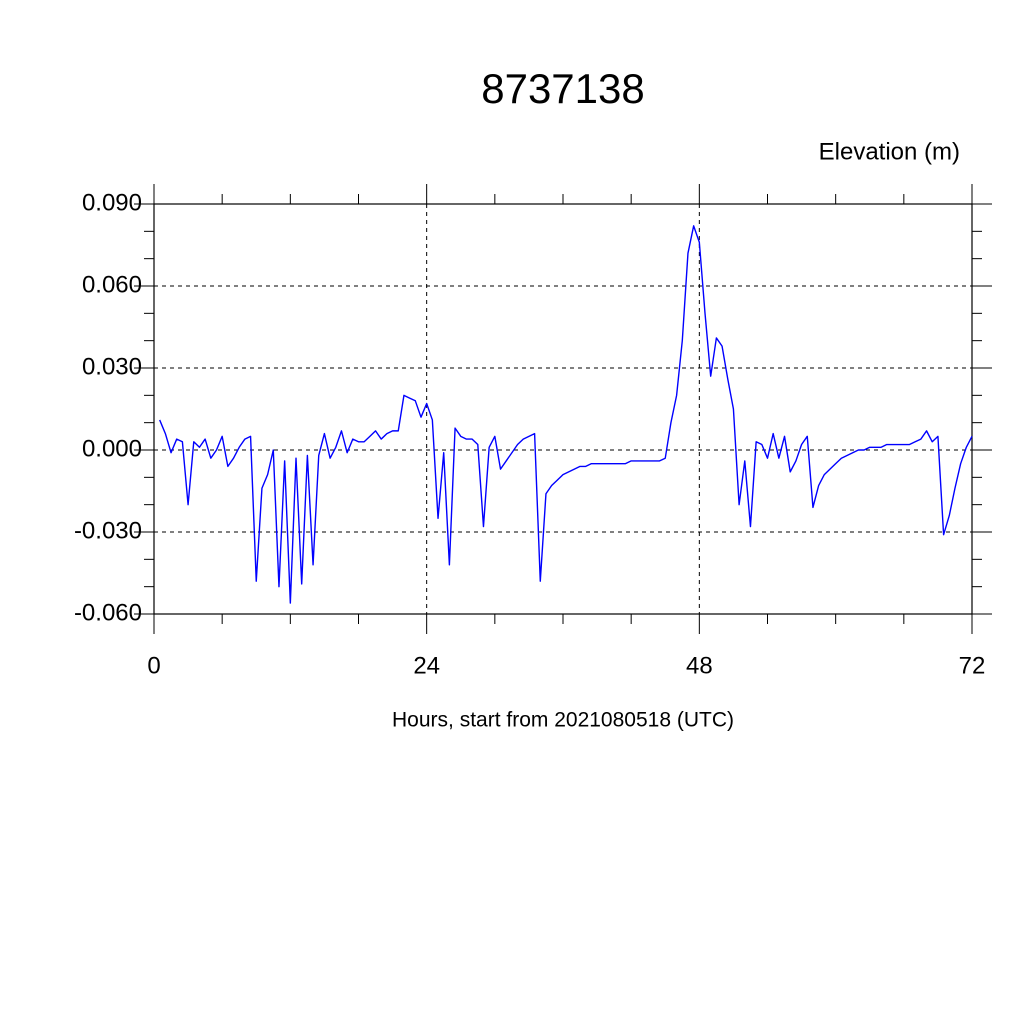  I want to click on x-tick-label: 24, so click(426, 665).